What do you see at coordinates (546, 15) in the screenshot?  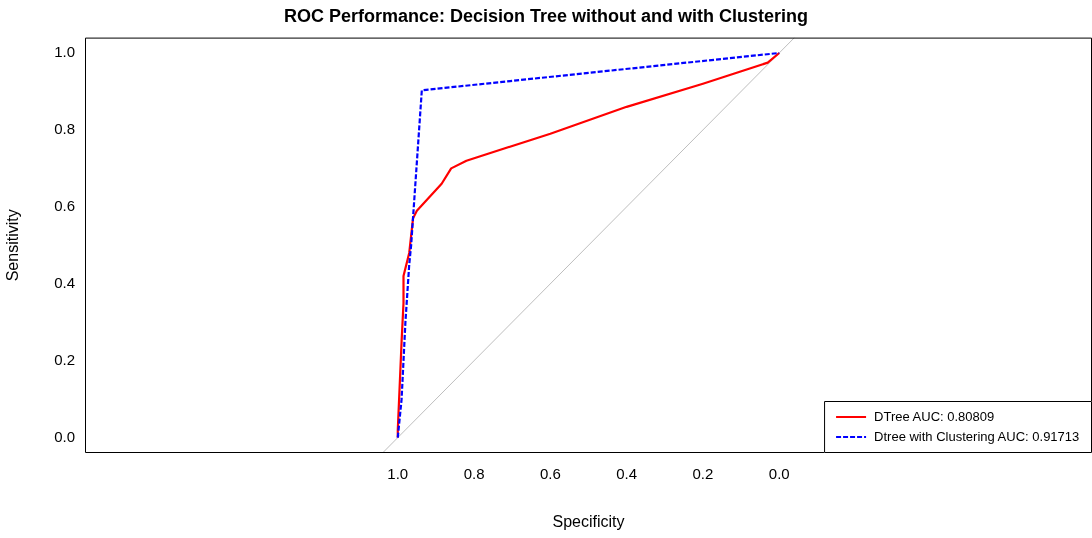 I see `chart-title: ROC Performance: Decision Tree without and with Clustering` at bounding box center [546, 15].